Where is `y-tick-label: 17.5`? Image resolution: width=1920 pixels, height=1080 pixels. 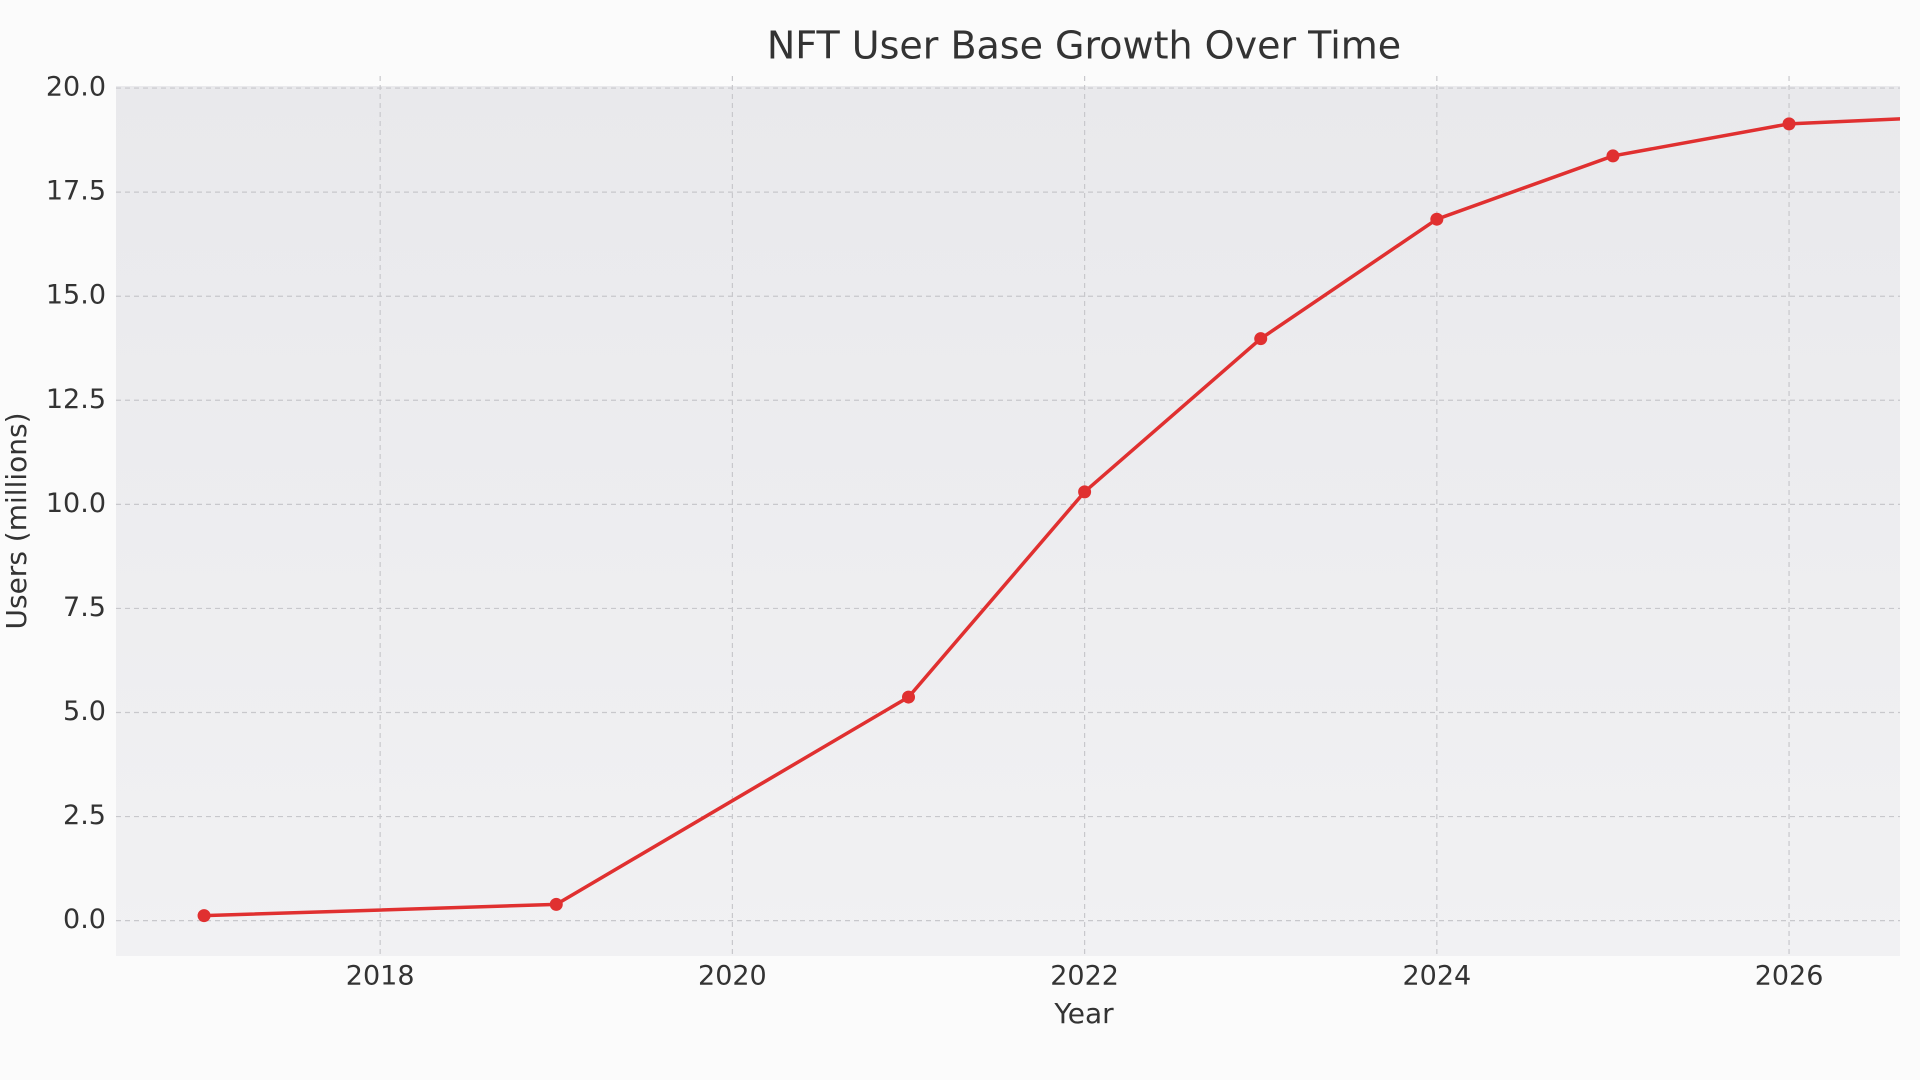
y-tick-label: 17.5 is located at coordinates (76, 191).